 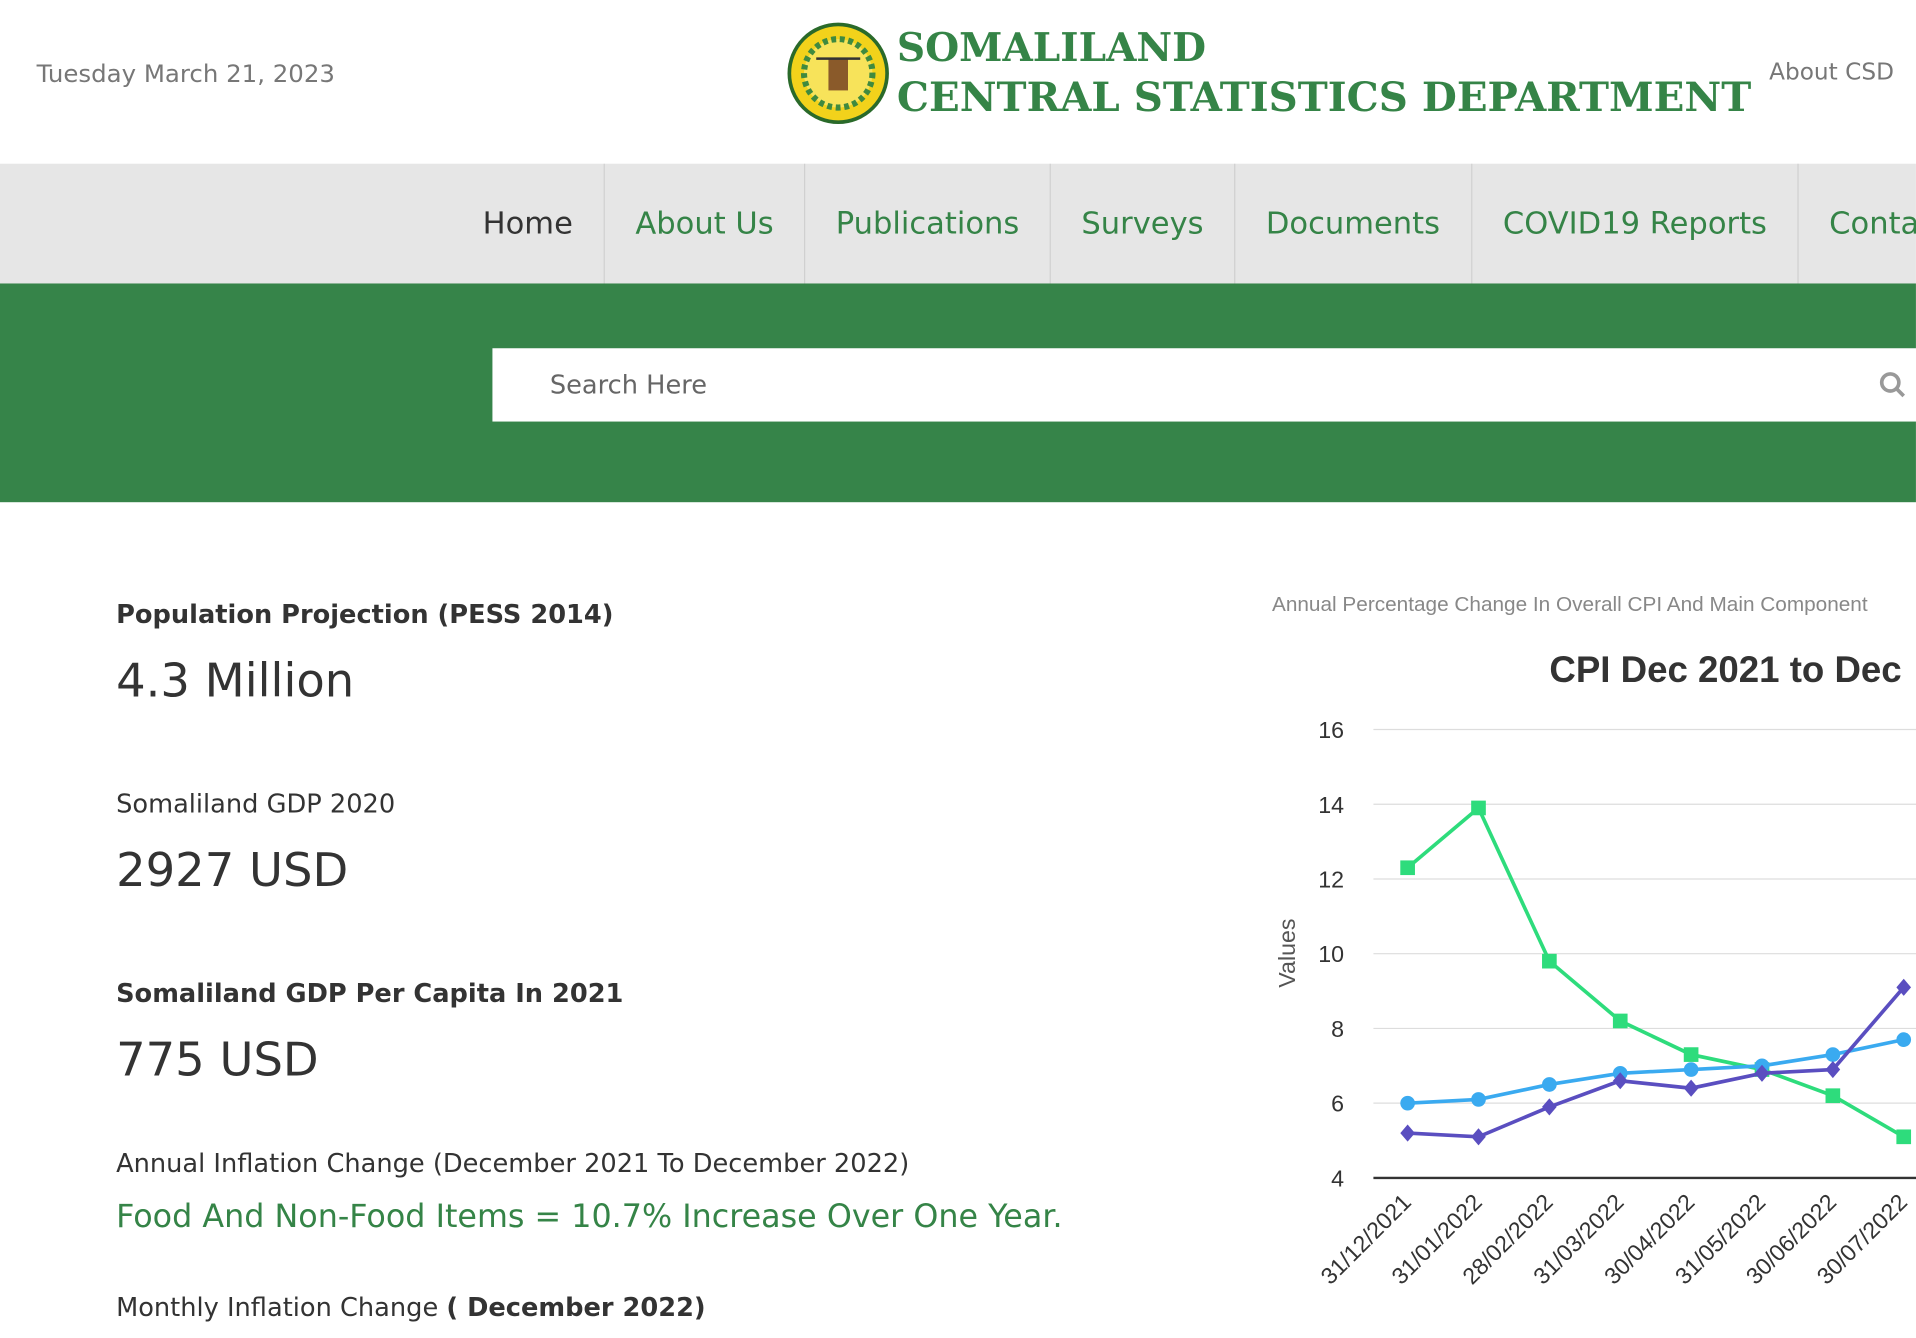 I want to click on nav-item: About Us, so click(x=704, y=223).